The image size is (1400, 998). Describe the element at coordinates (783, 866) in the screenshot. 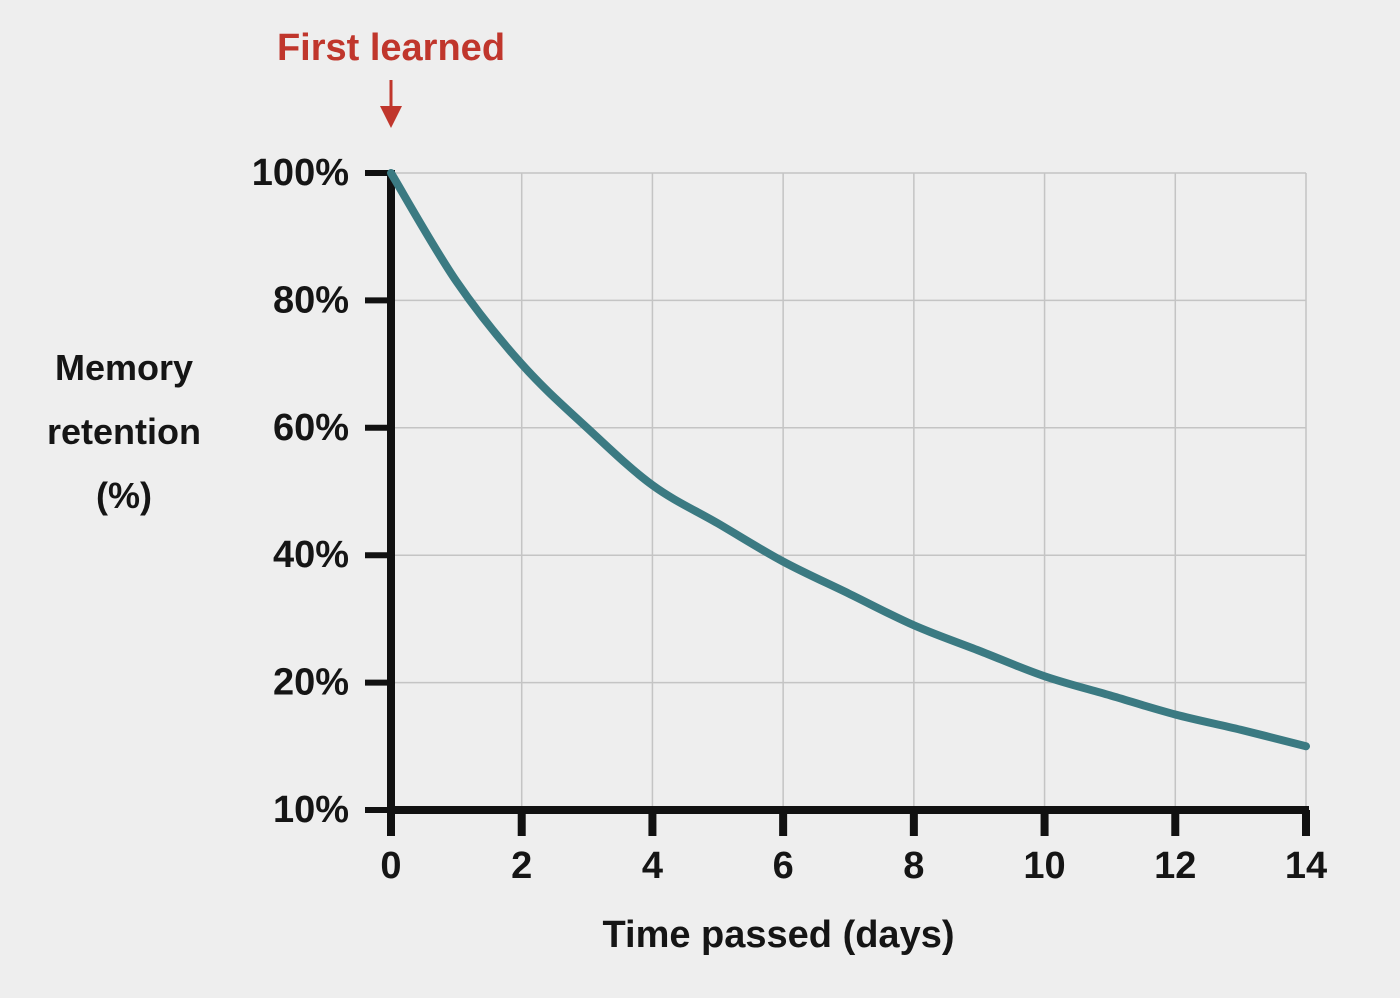

I see `x-tick-label: 6` at that location.